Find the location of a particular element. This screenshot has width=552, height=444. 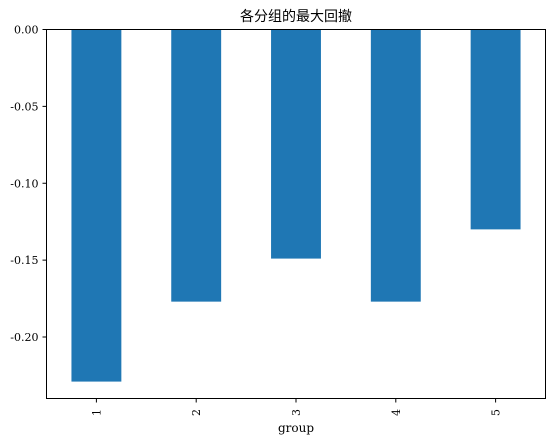

x-tick-label: 3 is located at coordinates (296, 412).